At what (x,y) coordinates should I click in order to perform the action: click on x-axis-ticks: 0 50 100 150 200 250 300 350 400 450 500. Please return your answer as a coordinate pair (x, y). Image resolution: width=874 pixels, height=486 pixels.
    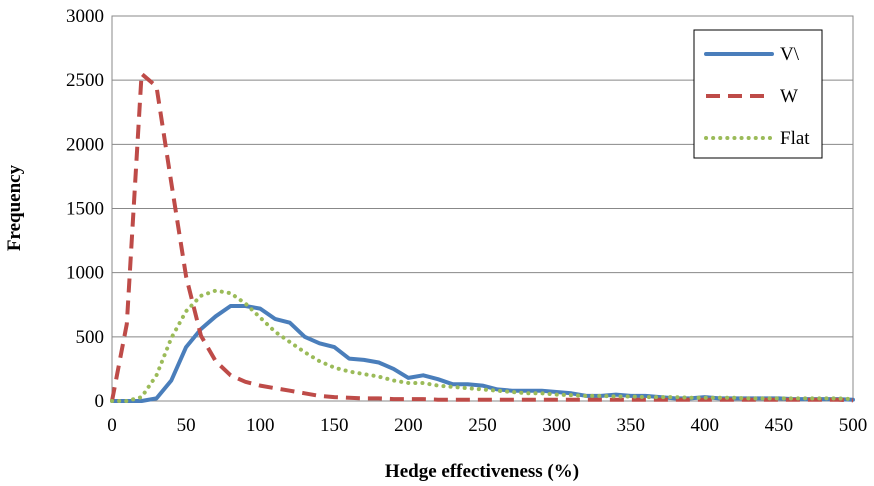
    Looking at the image, I should click on (487, 425).